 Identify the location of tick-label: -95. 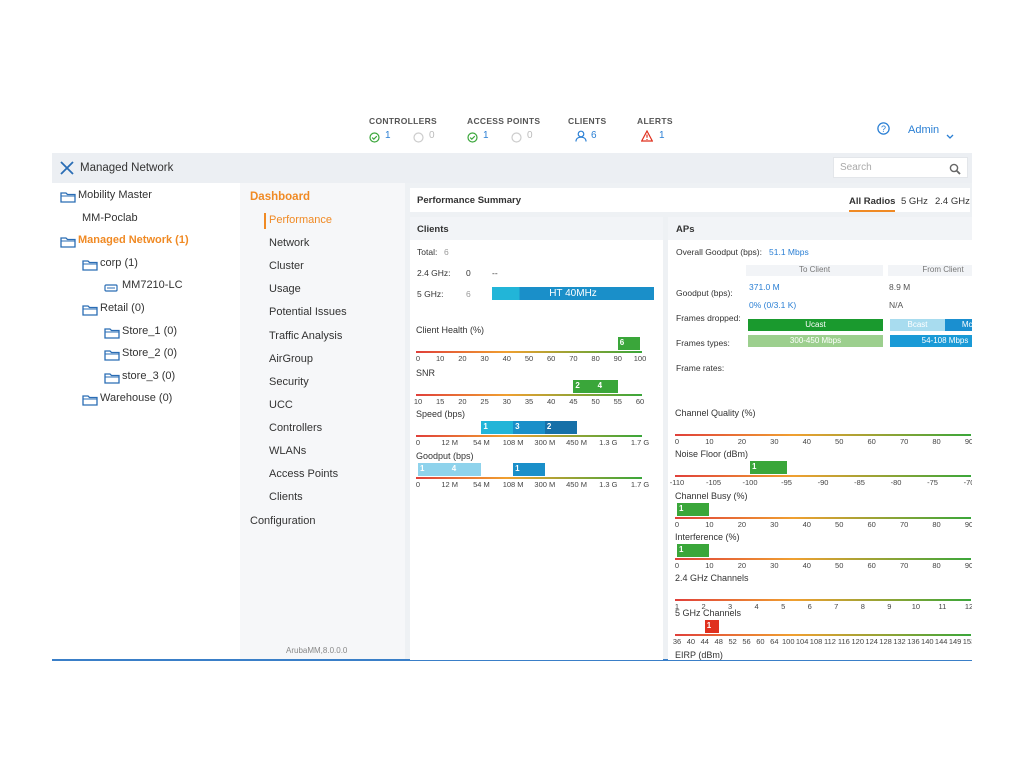
(786, 482).